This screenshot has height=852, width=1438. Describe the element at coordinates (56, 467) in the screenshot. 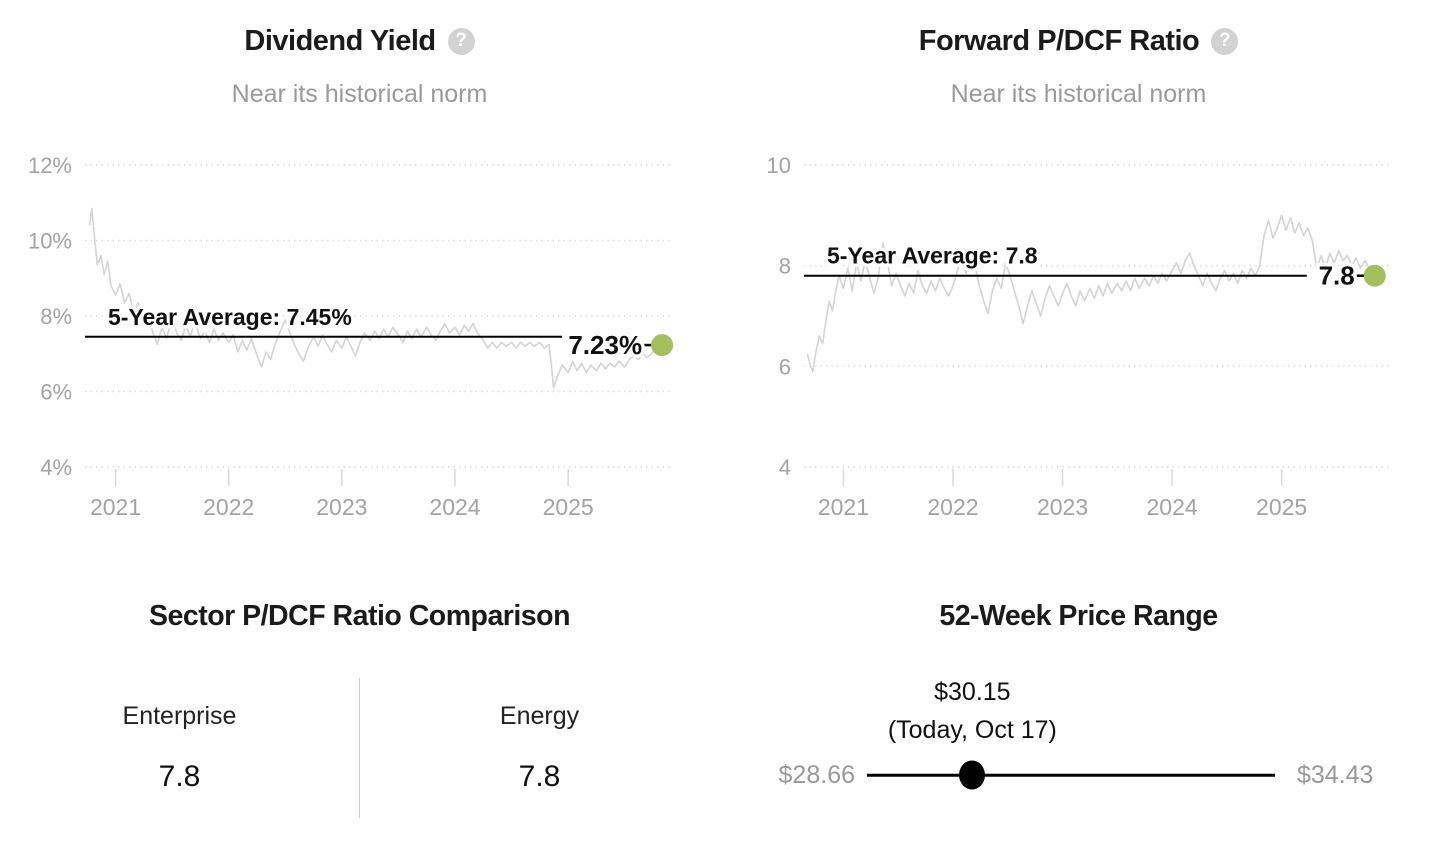

I see `svg-text: 4%` at that location.